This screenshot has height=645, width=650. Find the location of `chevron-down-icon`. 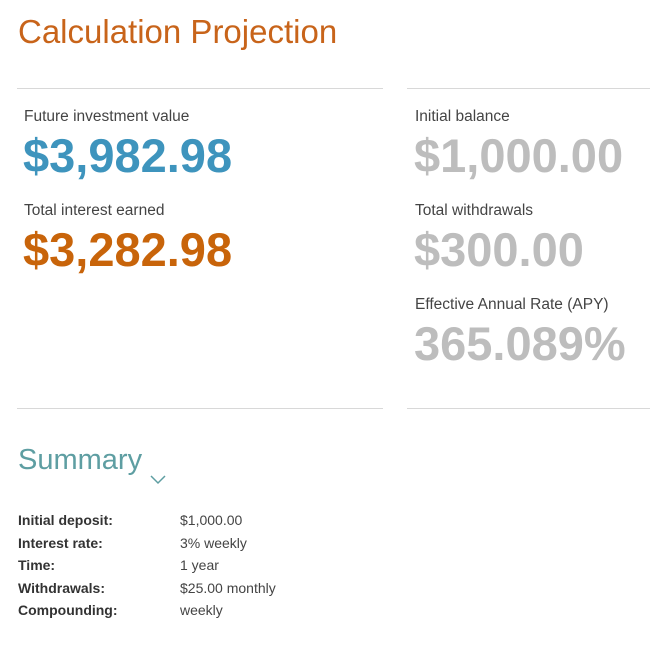

chevron-down-icon is located at coordinates (158, 471).